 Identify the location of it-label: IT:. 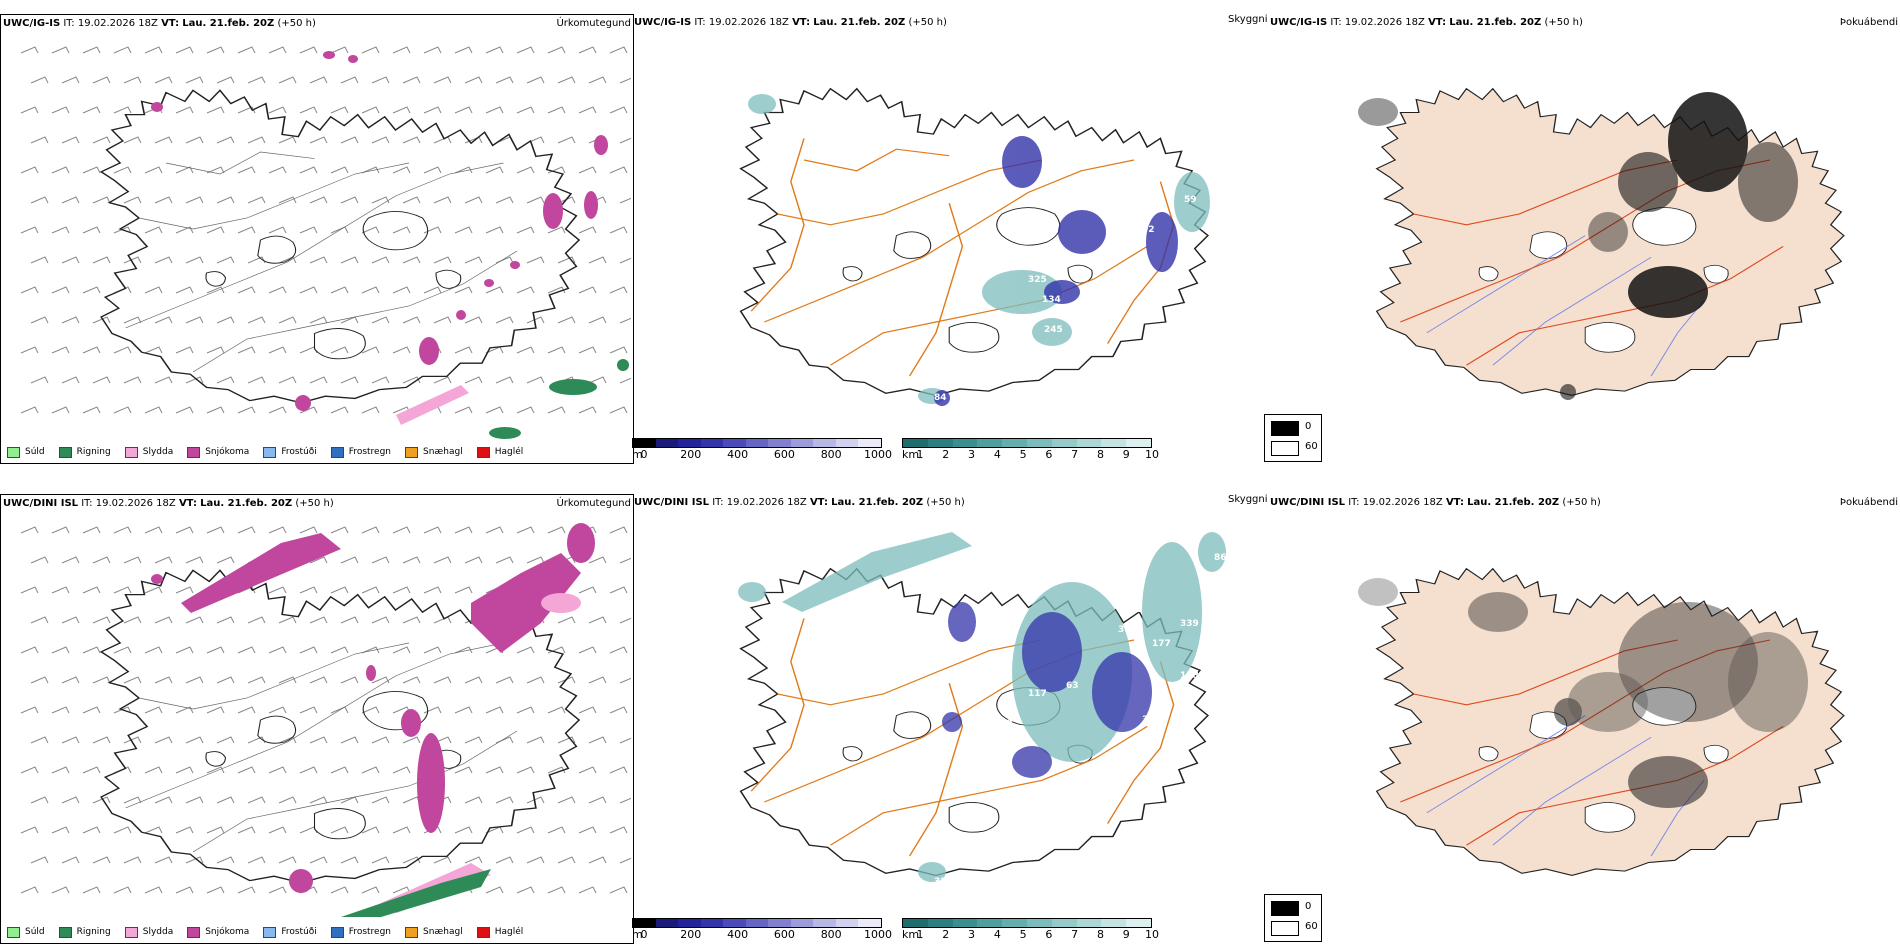
(1336, 22).